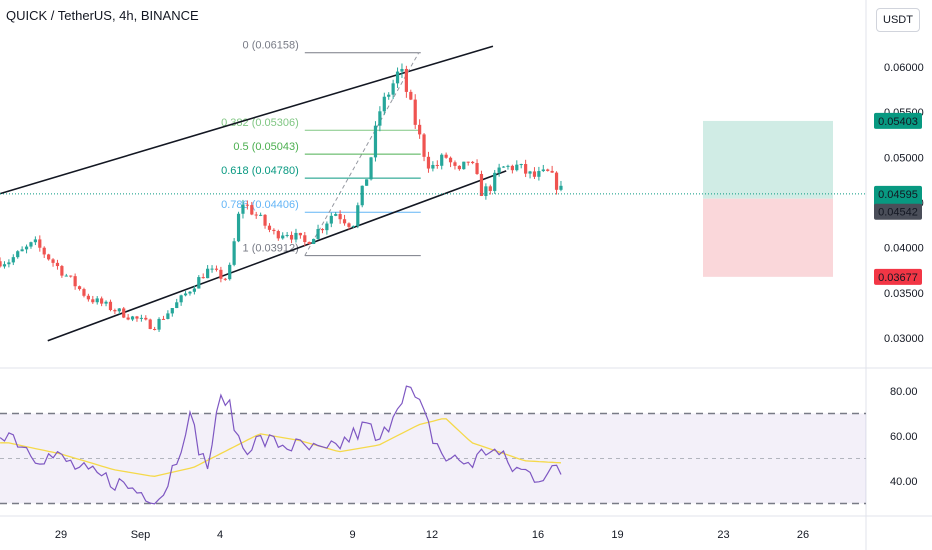 This screenshot has height=550, width=932. I want to click on time-tick-label: 16, so click(538, 535).